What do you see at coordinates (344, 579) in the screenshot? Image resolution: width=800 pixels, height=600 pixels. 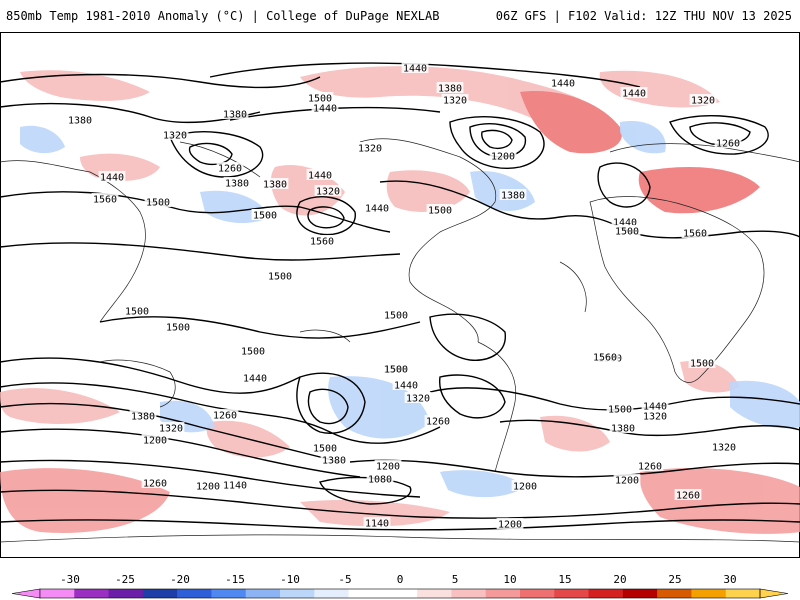 I see `colorbar-tick-label: -5` at bounding box center [344, 579].